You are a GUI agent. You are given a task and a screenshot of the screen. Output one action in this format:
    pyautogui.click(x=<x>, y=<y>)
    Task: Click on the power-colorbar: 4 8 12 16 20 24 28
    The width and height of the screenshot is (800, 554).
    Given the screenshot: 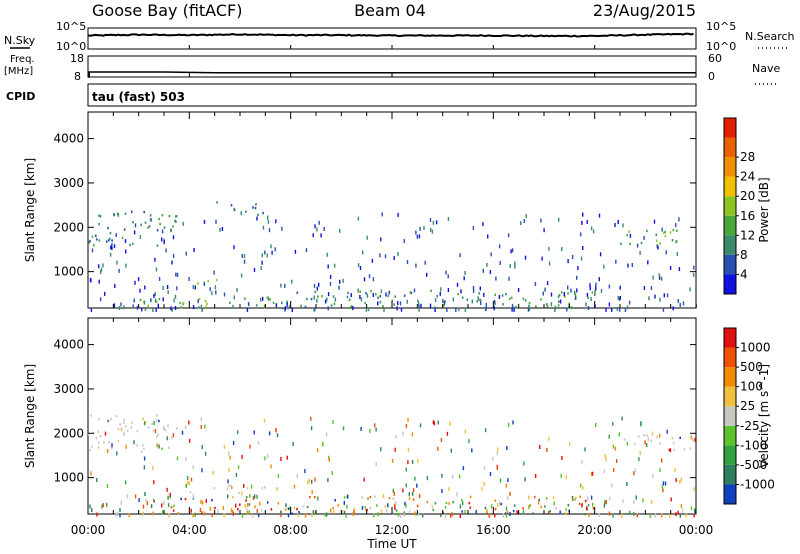 What is the action you would take?
    pyautogui.click(x=739, y=206)
    